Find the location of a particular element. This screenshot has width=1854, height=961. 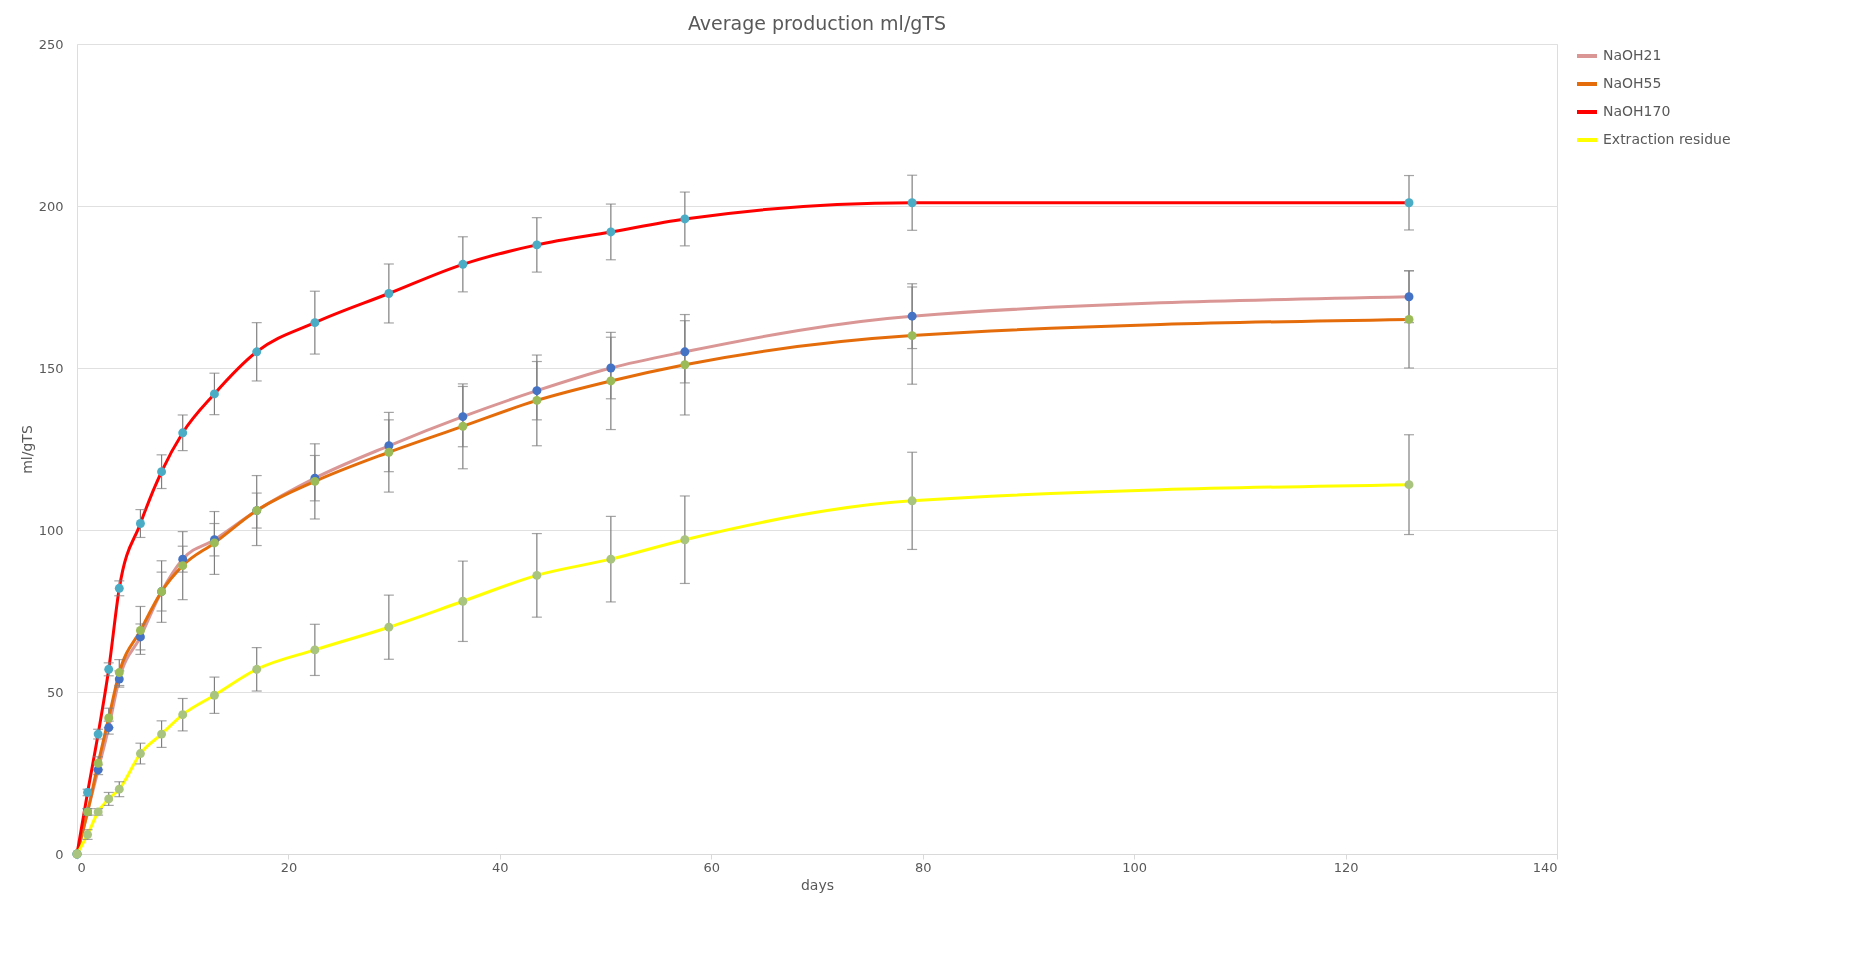

legend-label: Extraction residue is located at coordinates (1667, 139).